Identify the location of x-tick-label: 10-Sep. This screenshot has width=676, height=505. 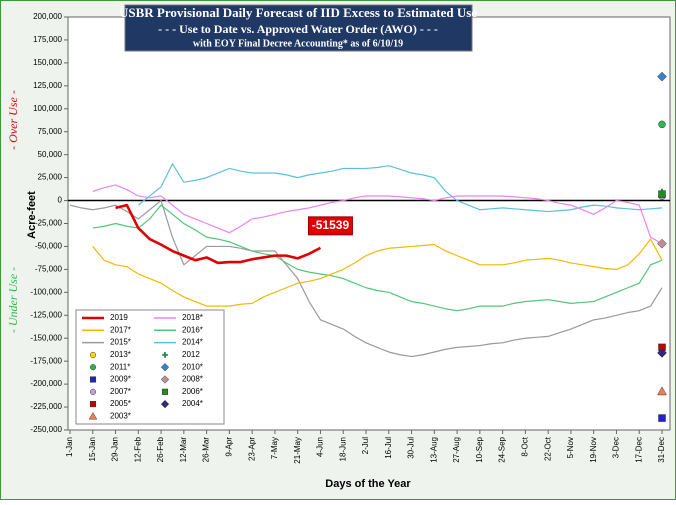
(479, 449).